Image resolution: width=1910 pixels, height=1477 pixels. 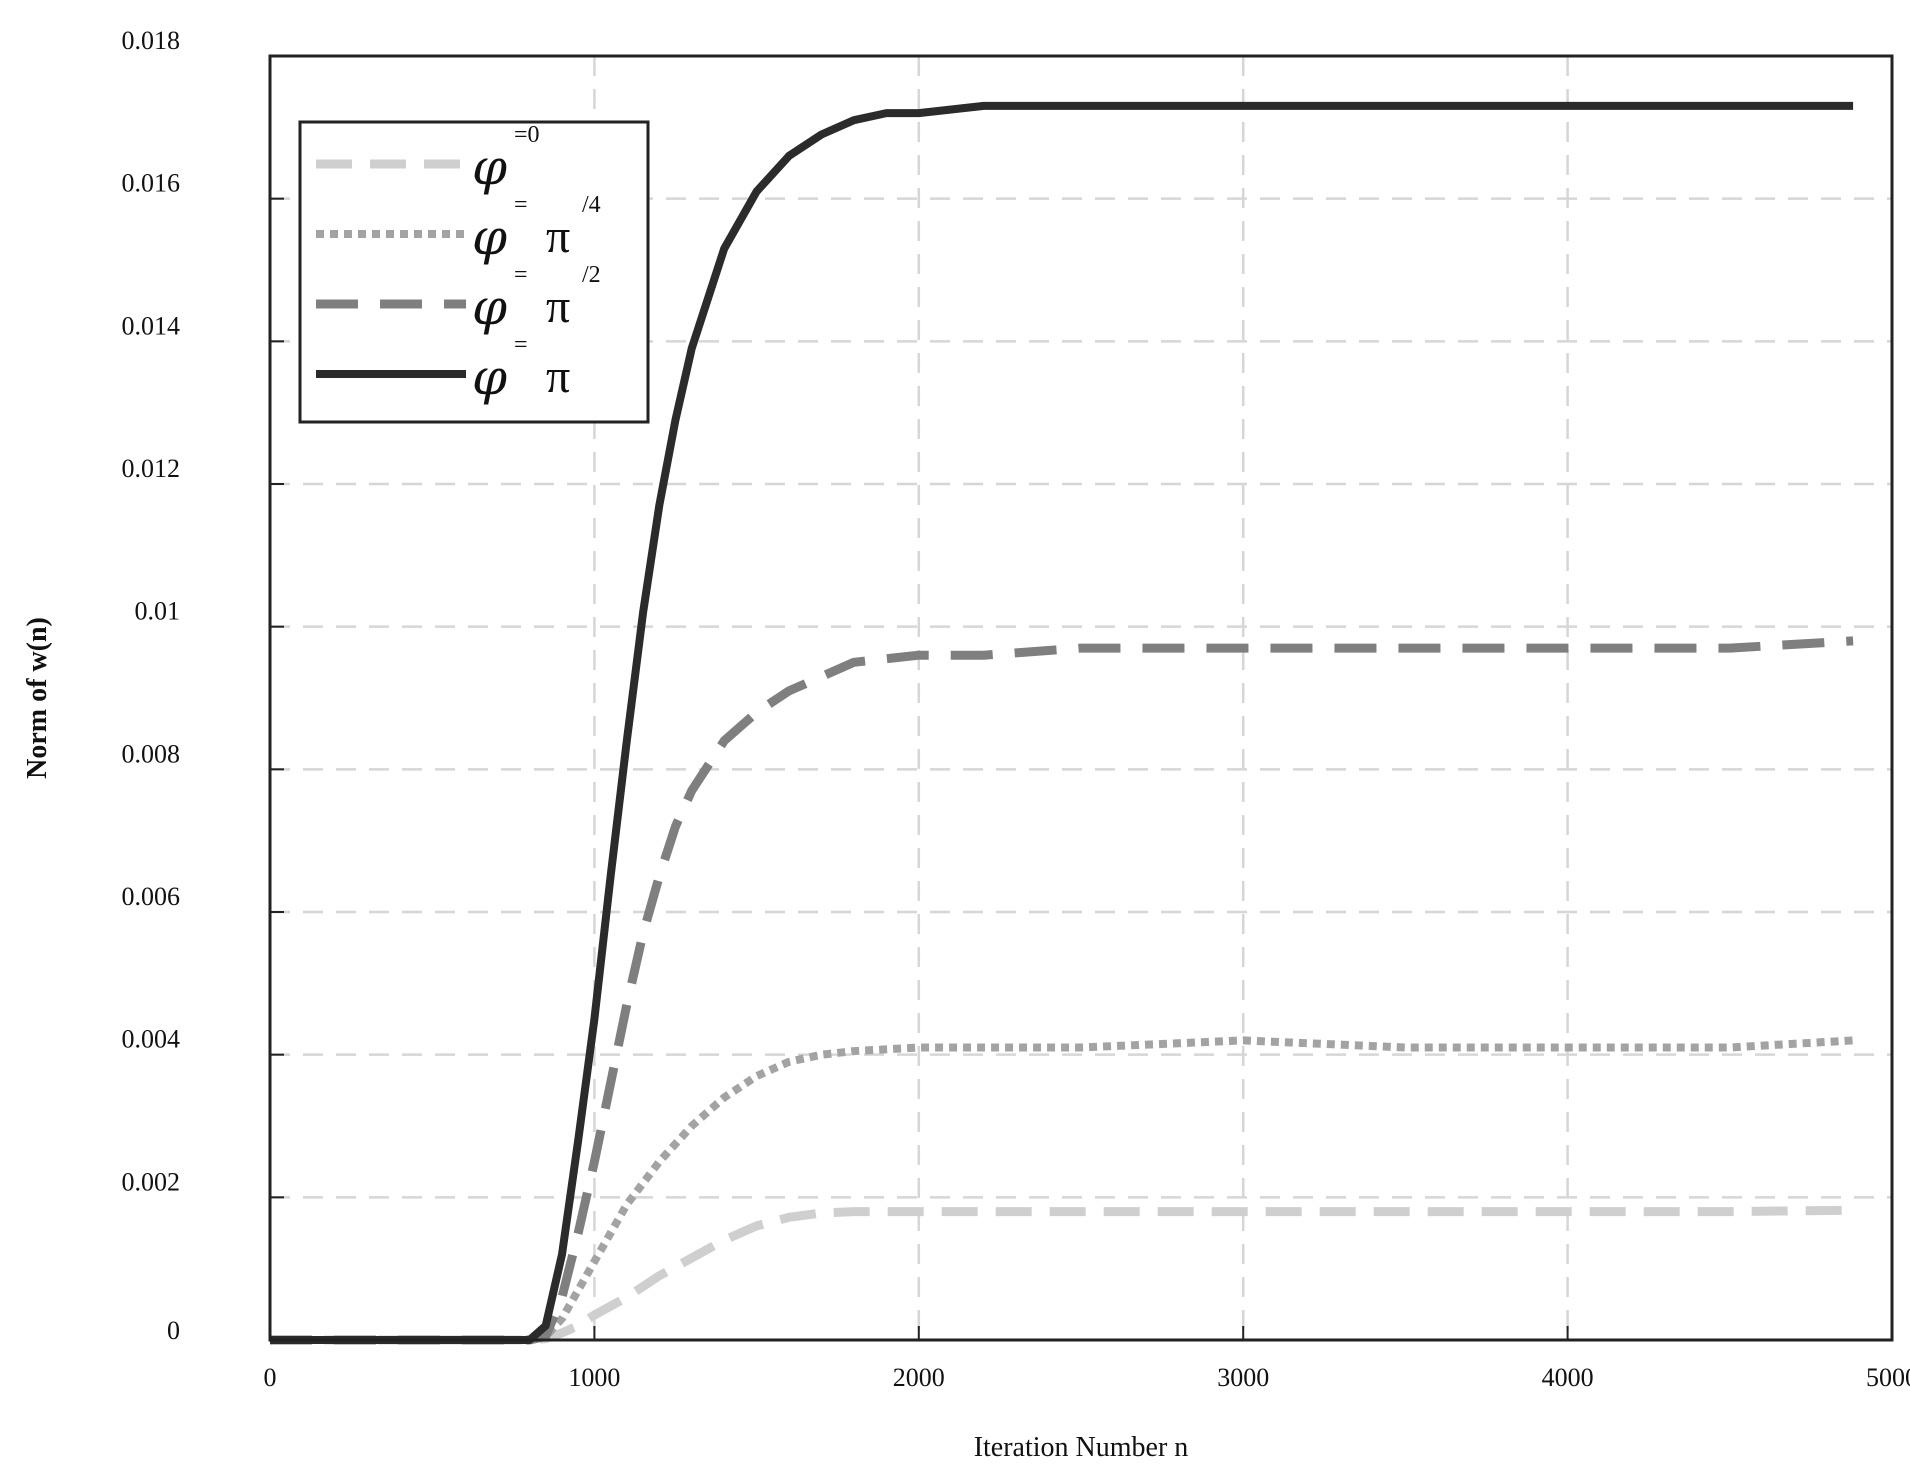 What do you see at coordinates (151, 468) in the screenshot?
I see `y-tick-label: 0.012` at bounding box center [151, 468].